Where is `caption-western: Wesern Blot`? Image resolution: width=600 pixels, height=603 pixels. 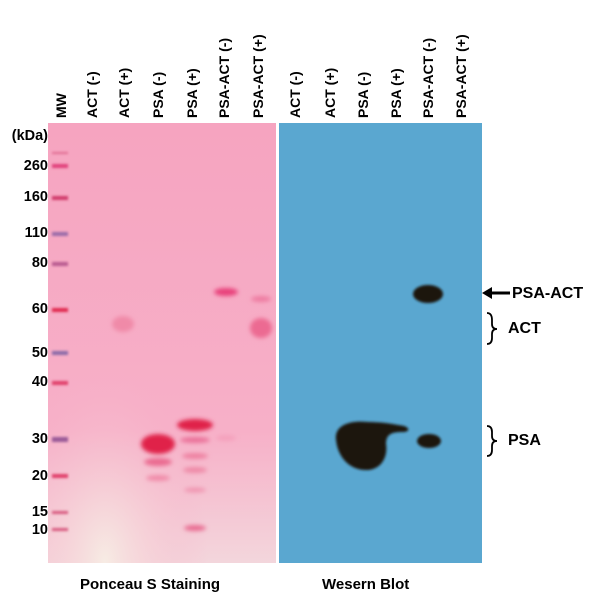
caption-western: Wesern Blot is located at coordinates (366, 584).